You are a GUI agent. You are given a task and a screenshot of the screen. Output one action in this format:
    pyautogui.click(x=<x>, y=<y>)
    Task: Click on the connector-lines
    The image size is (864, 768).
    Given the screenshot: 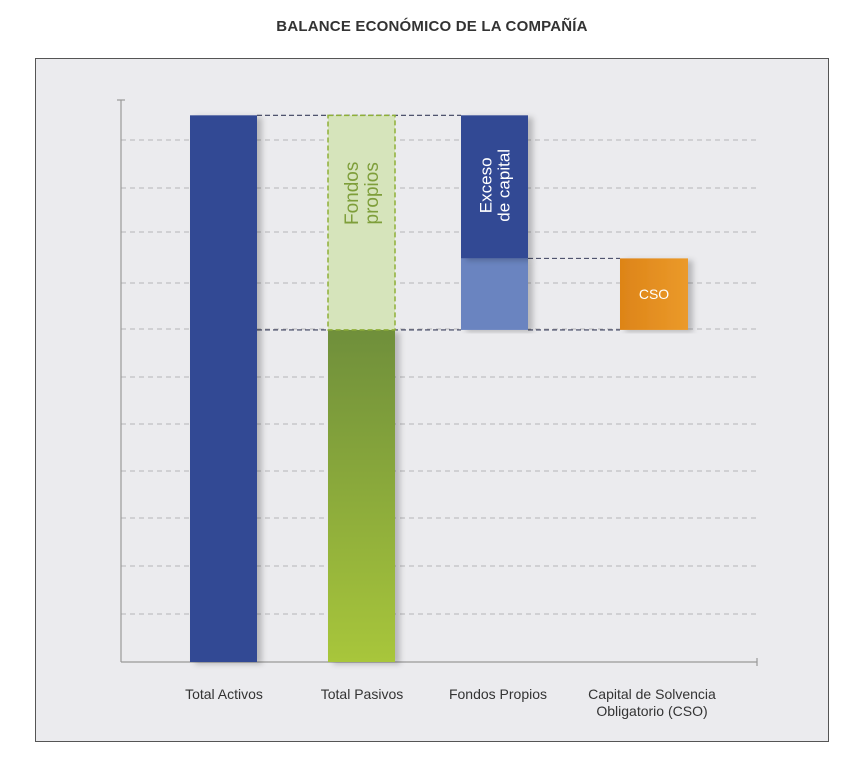 What is the action you would take?
    pyautogui.click(x=438, y=222)
    